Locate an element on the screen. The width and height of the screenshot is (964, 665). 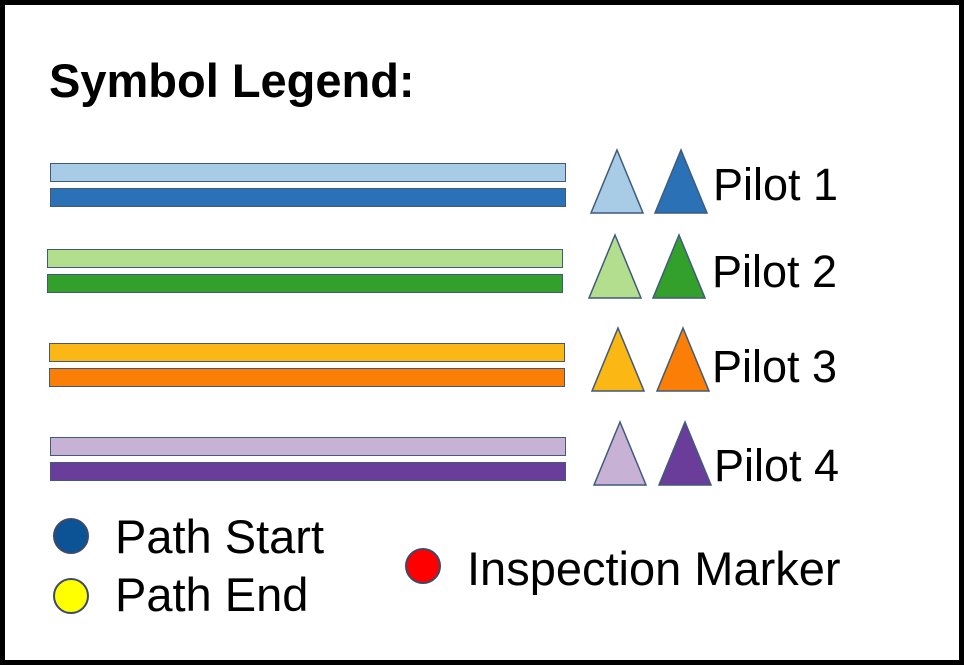
pilot-2-dark-triangle-icon is located at coordinates (679, 266).